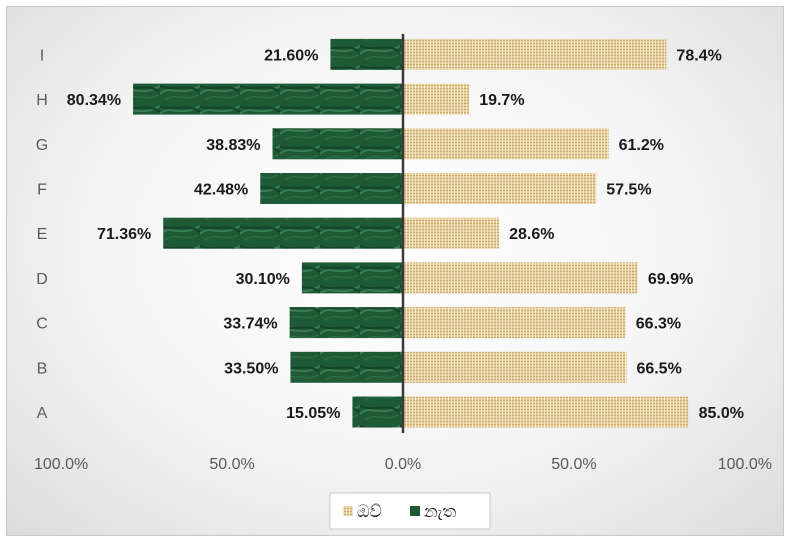 This screenshot has height=542, width=790. What do you see at coordinates (42, 279) in the screenshot?
I see `category-label: D` at bounding box center [42, 279].